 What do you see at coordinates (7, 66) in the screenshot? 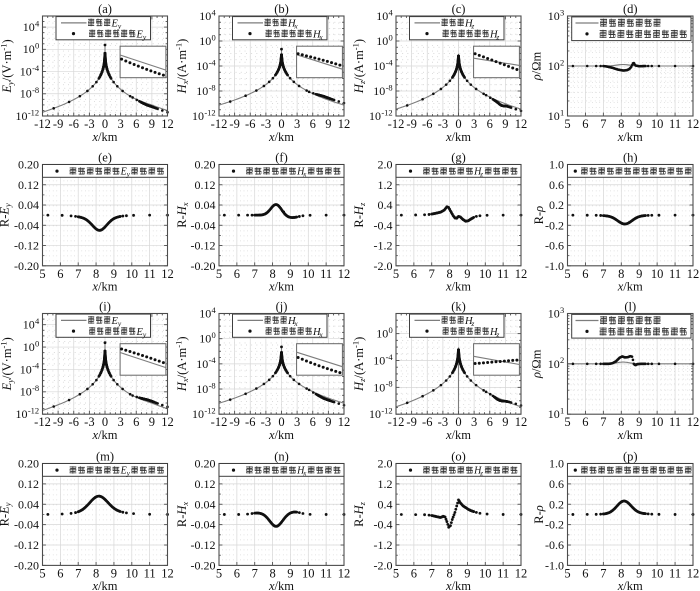
I see `svg-text: Ey/(V·m-1)` at bounding box center [7, 66].